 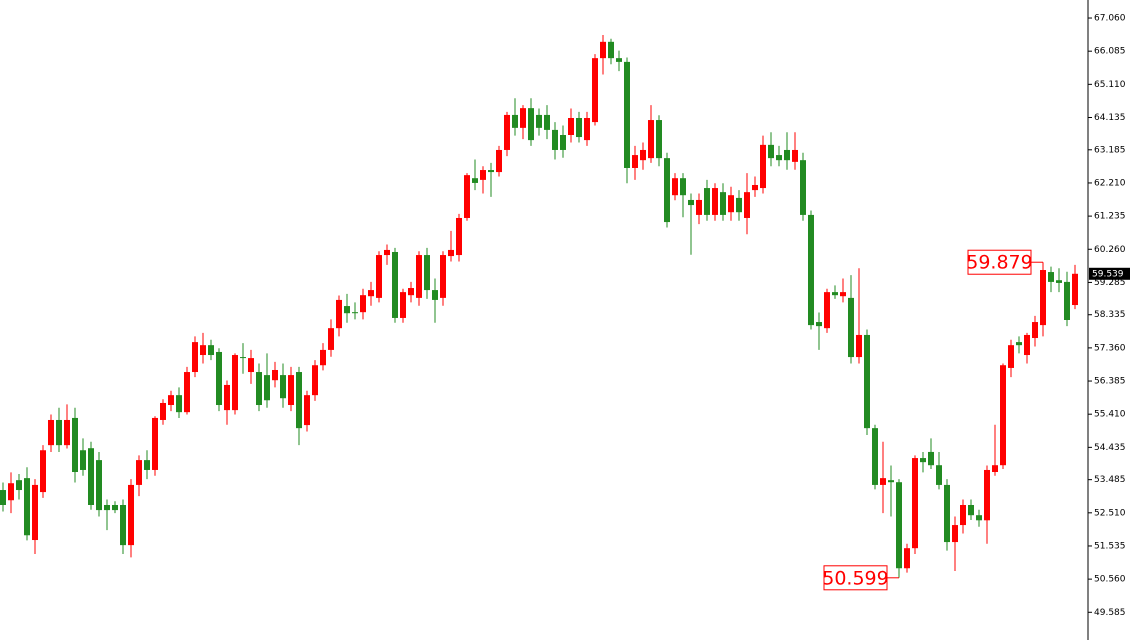 What do you see at coordinates (1110, 448) in the screenshot?
I see `y-tick-label: 54.435` at bounding box center [1110, 448].